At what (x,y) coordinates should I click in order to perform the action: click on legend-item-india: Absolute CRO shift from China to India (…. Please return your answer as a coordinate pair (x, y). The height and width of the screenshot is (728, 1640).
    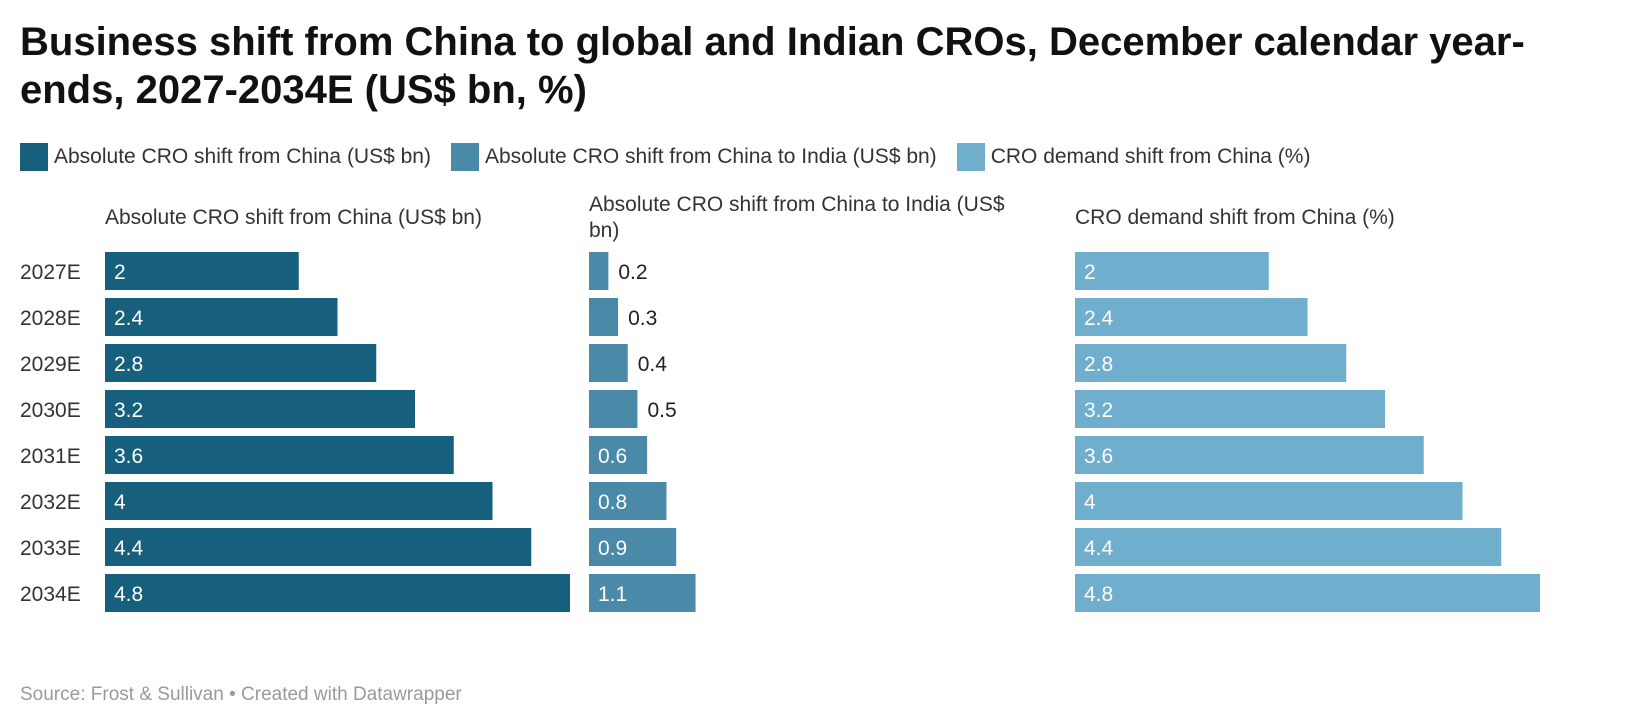
    Looking at the image, I should click on (693, 157).